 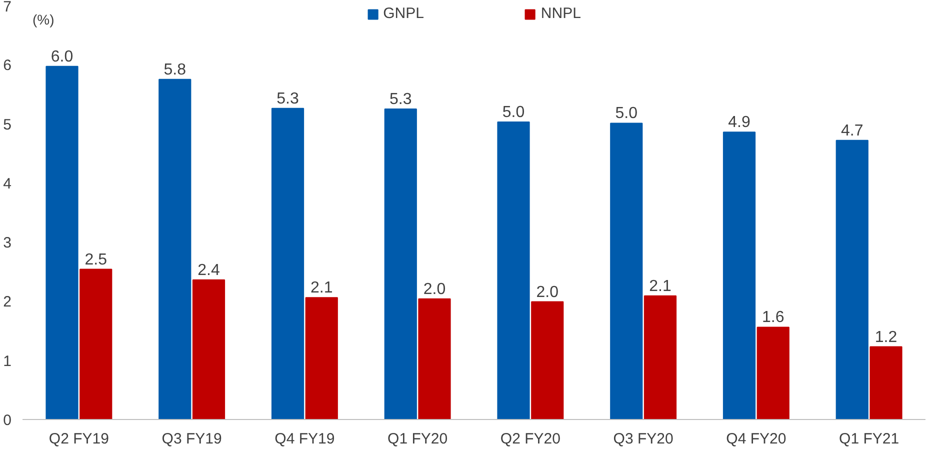 I want to click on y-tick-label: 3, so click(x=7, y=243).